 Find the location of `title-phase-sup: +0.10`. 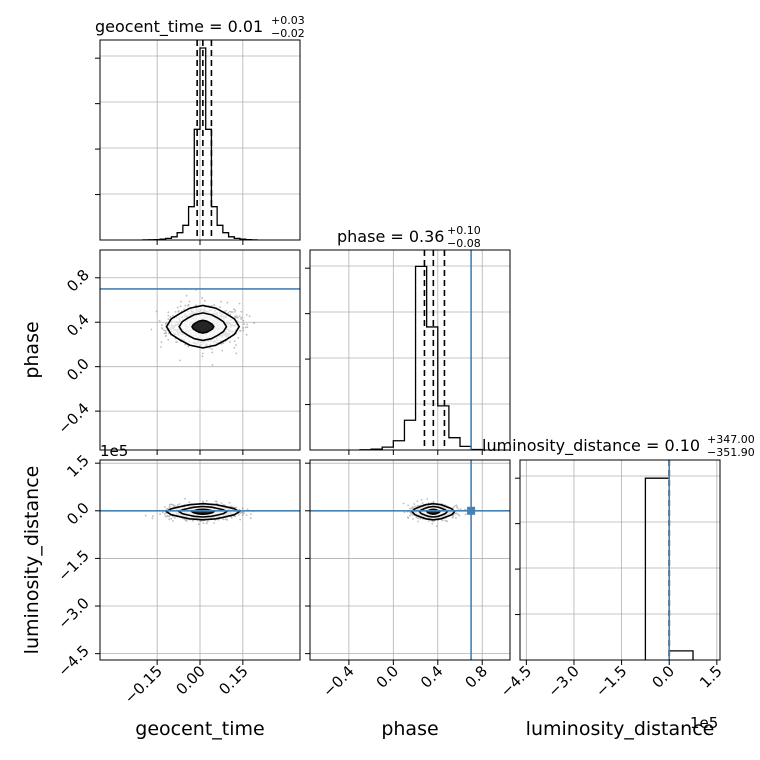

title-phase-sup: +0.10 is located at coordinates (464, 230).